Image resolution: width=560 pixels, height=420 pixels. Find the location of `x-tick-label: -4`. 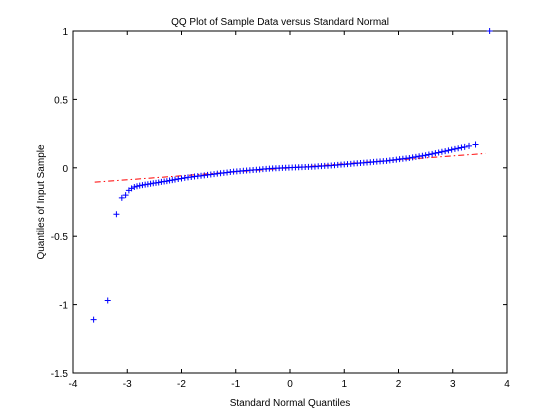

x-tick-label: -4 is located at coordinates (73, 384).